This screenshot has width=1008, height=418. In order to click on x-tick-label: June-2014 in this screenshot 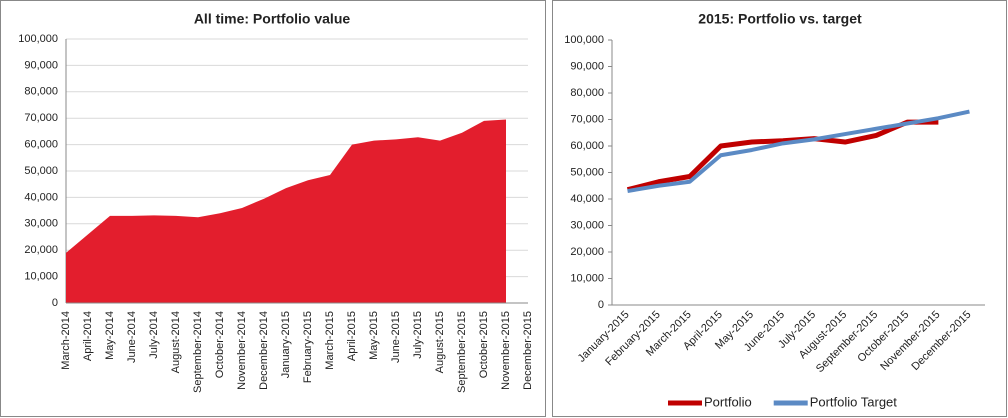, I will do `click(132, 337)`.